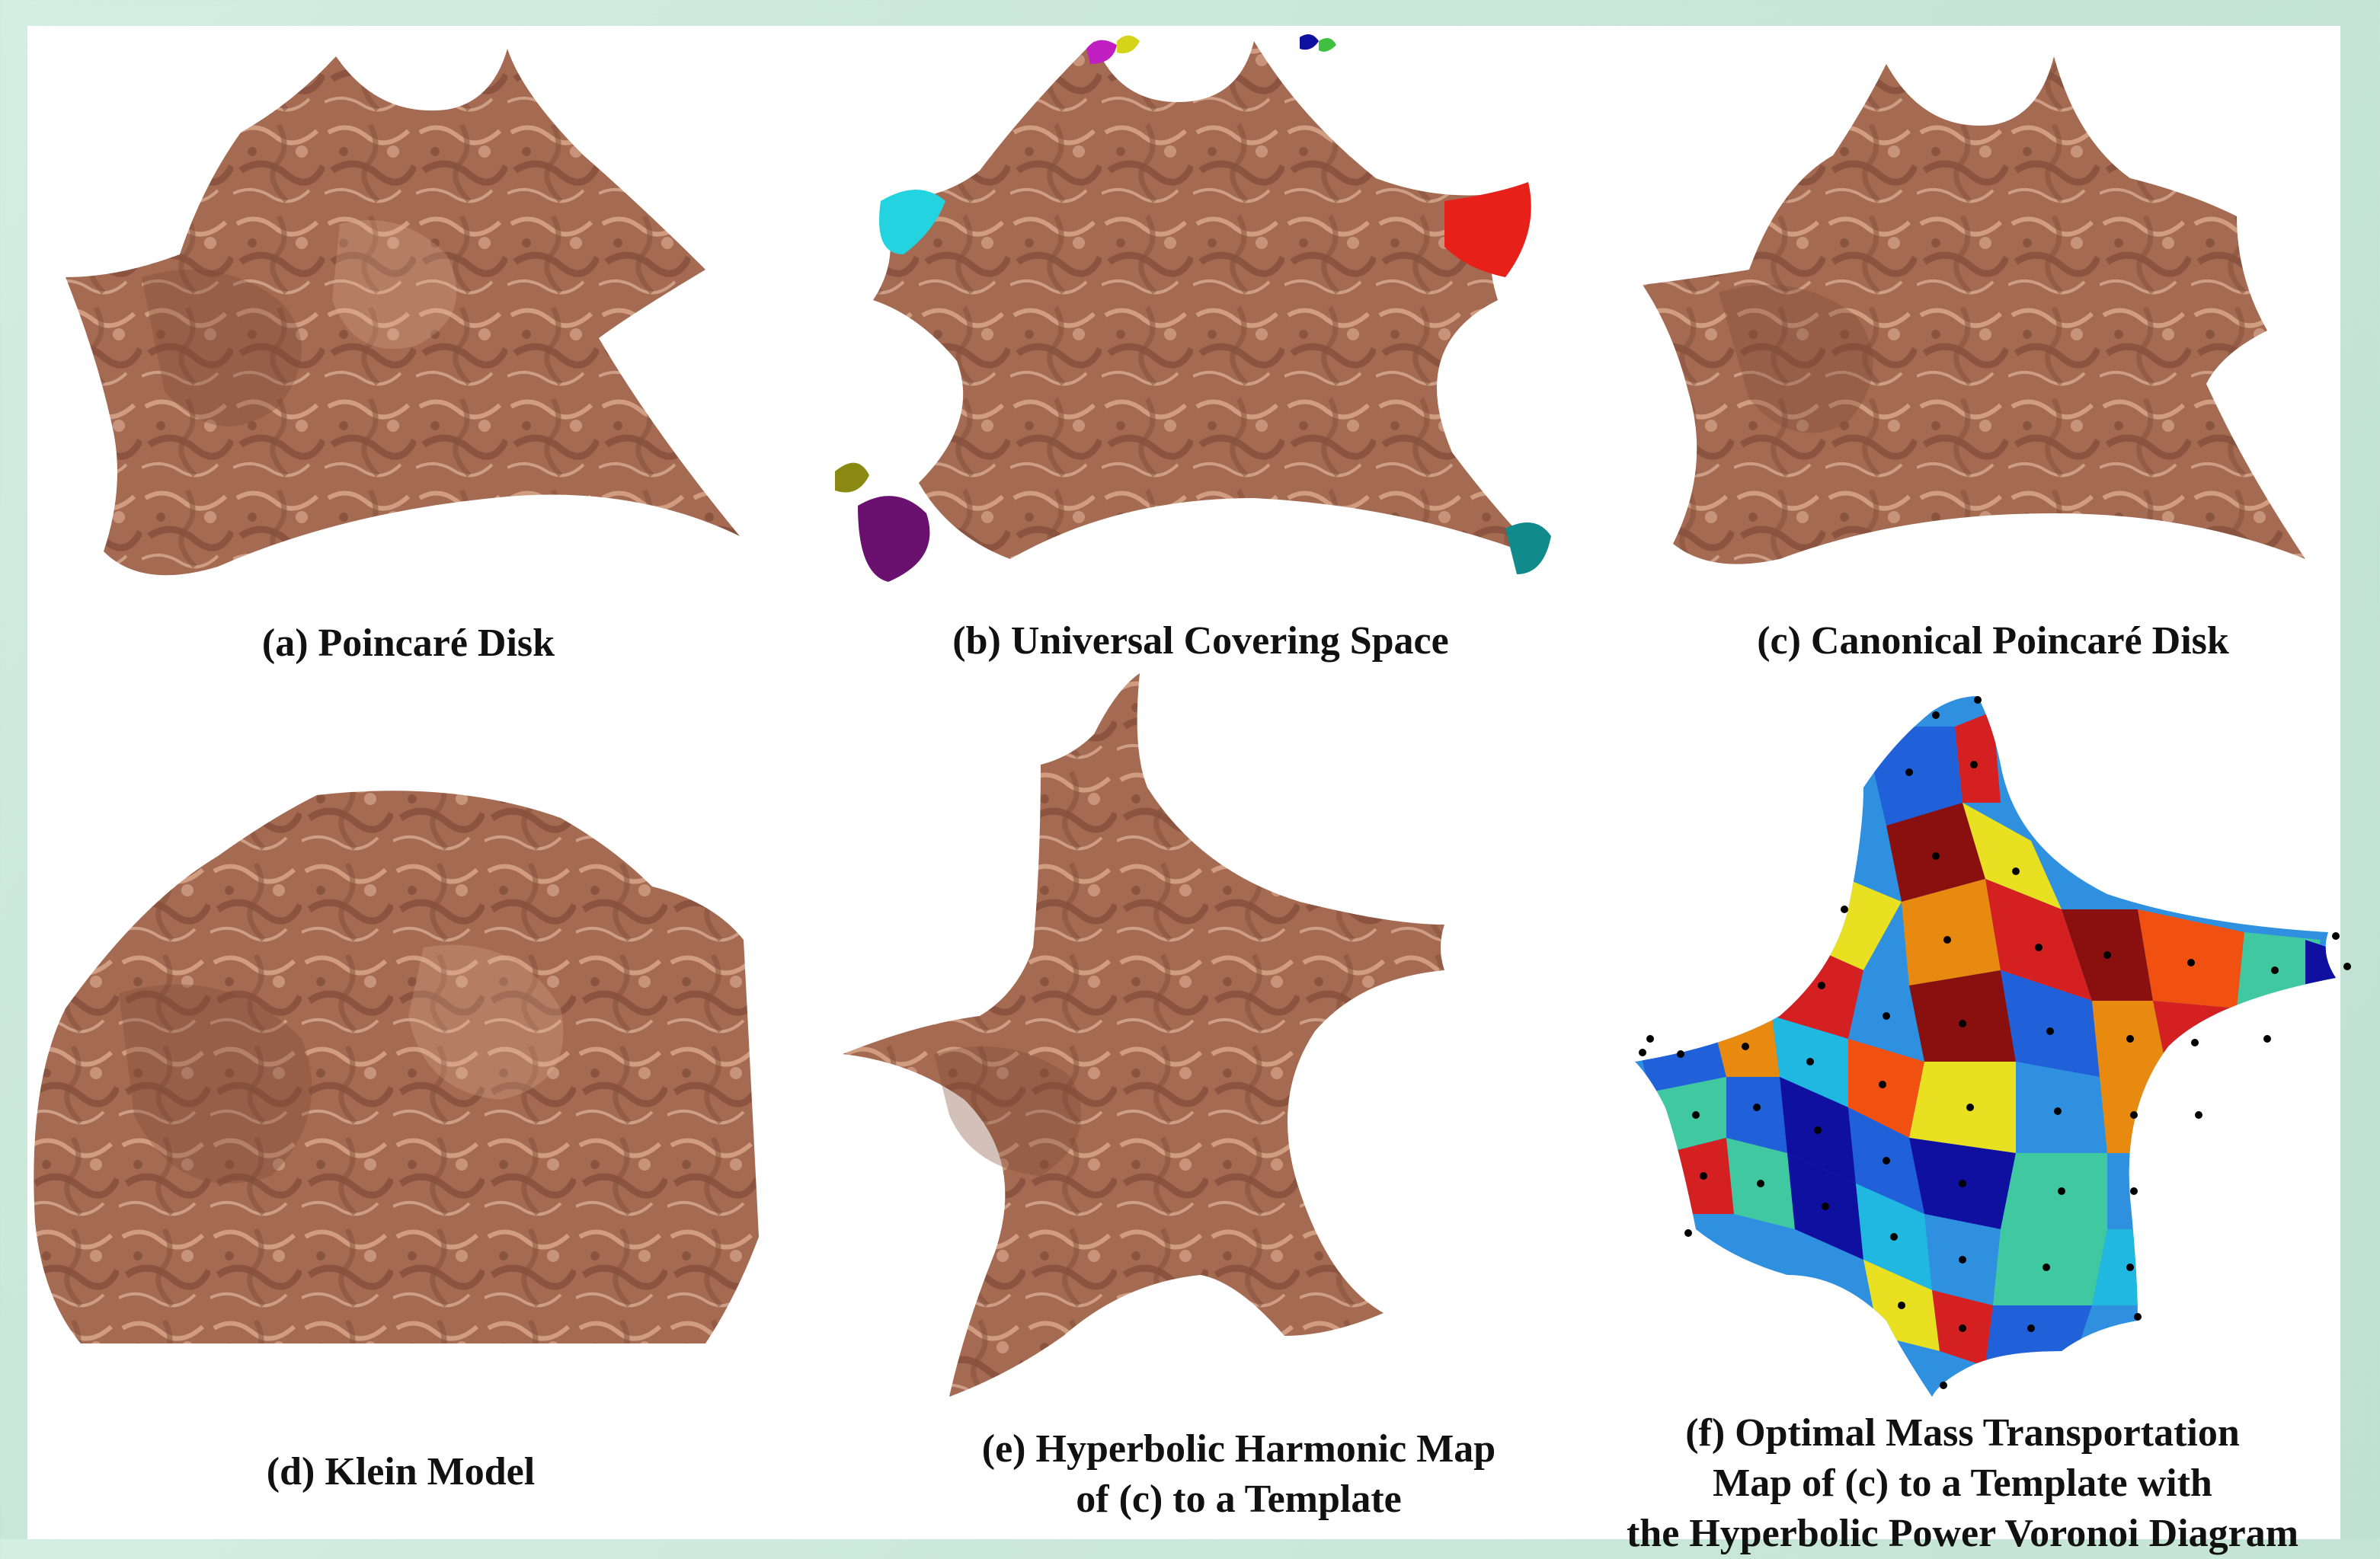 This screenshot has height=1559, width=2380. I want to click on copy-teal-tile, so click(1528, 548).